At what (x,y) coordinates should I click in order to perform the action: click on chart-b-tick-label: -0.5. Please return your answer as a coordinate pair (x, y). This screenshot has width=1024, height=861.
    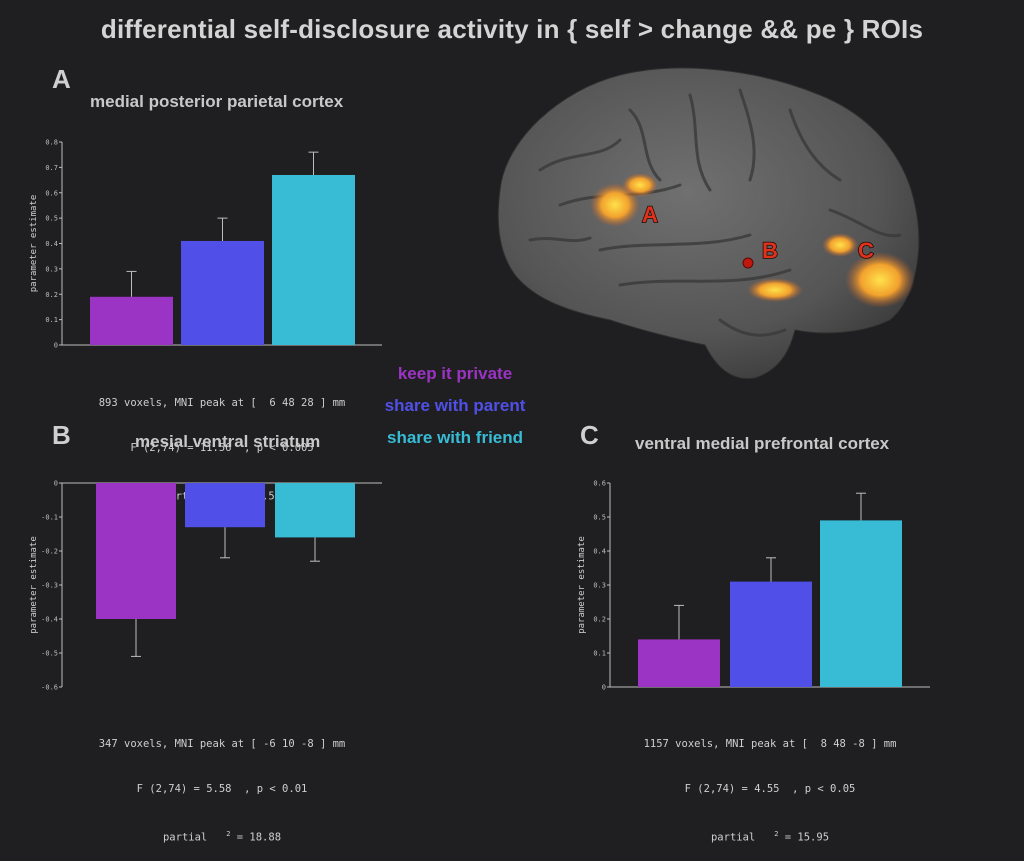
    Looking at the image, I should click on (49, 654).